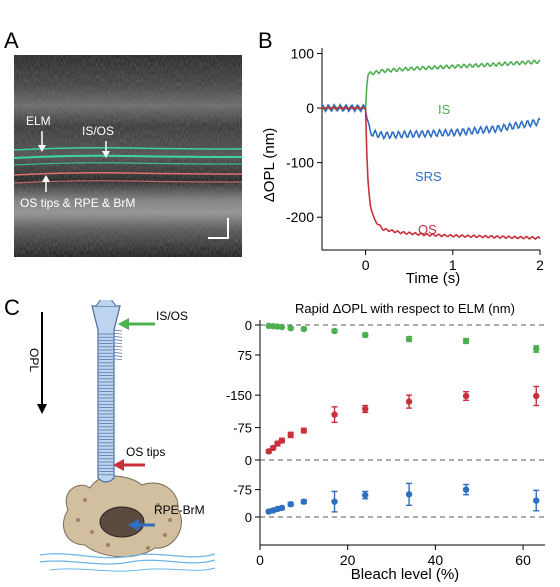  What do you see at coordinates (245, 355) in the screenshot?
I see `y-tick-label: 75` at bounding box center [245, 355].